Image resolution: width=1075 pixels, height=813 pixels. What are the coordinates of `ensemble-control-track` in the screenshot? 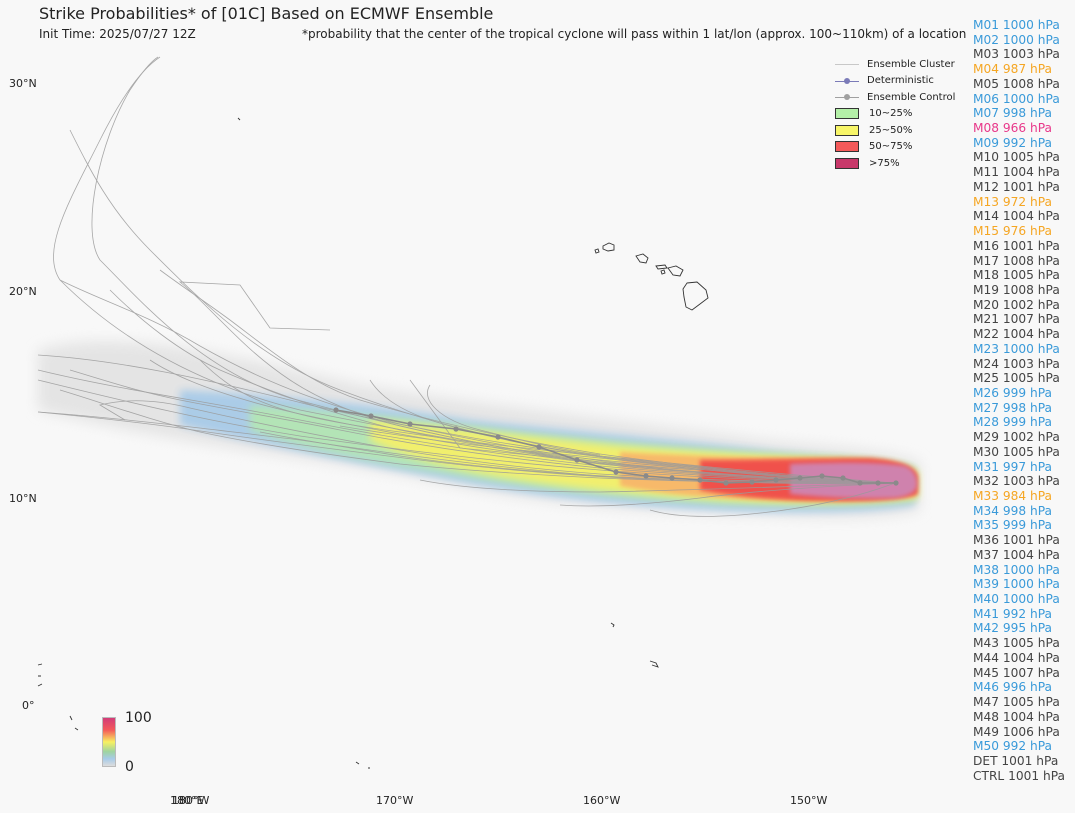 It's located at (616, 446).